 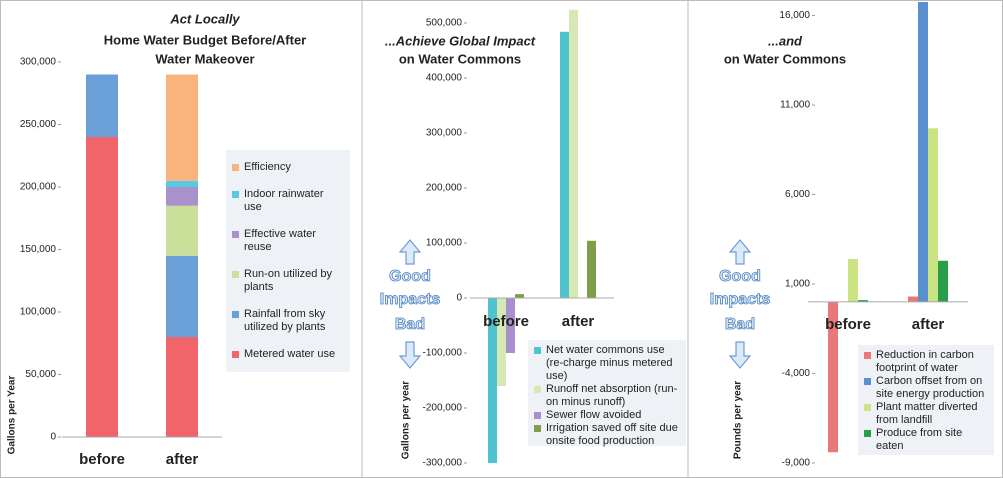 I want to click on y-tick-label: 250,000, so click(x=38, y=124).